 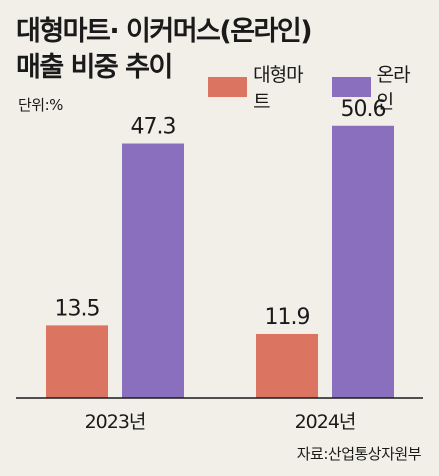 I want to click on value-label-0-1: 47.3, so click(x=153, y=127).